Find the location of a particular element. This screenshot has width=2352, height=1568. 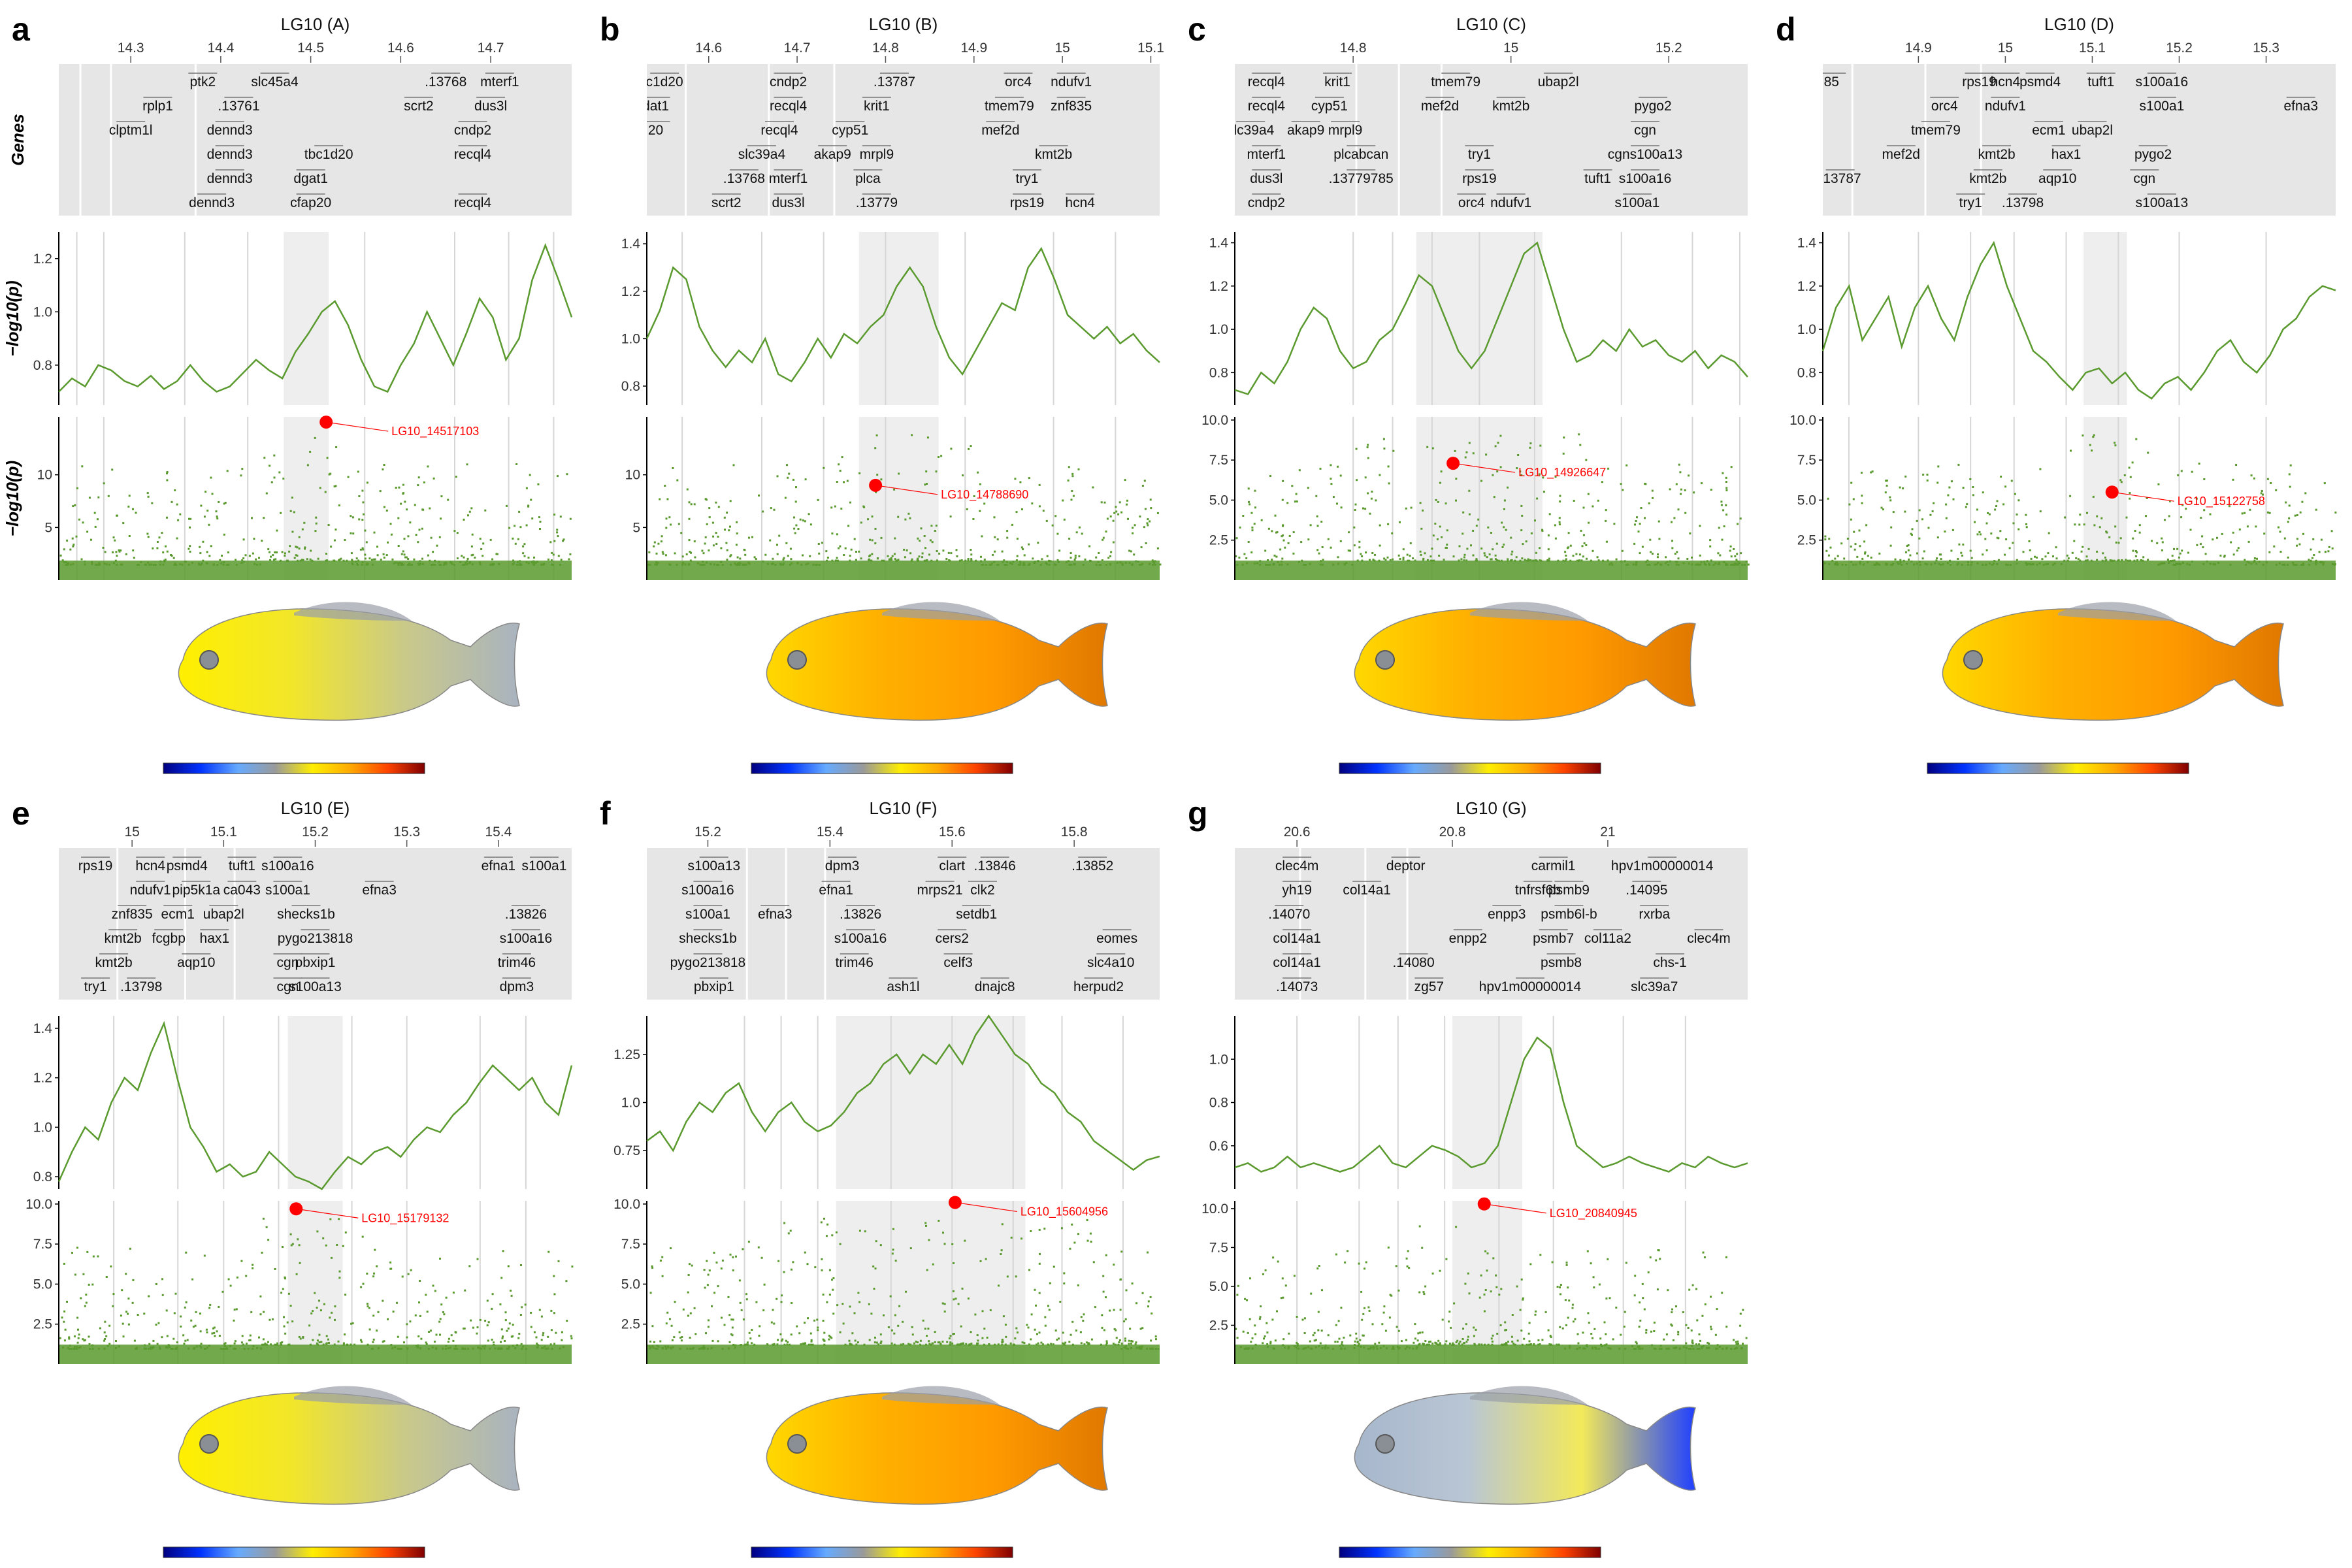

gene-label: try1 is located at coordinates (1026, 178).